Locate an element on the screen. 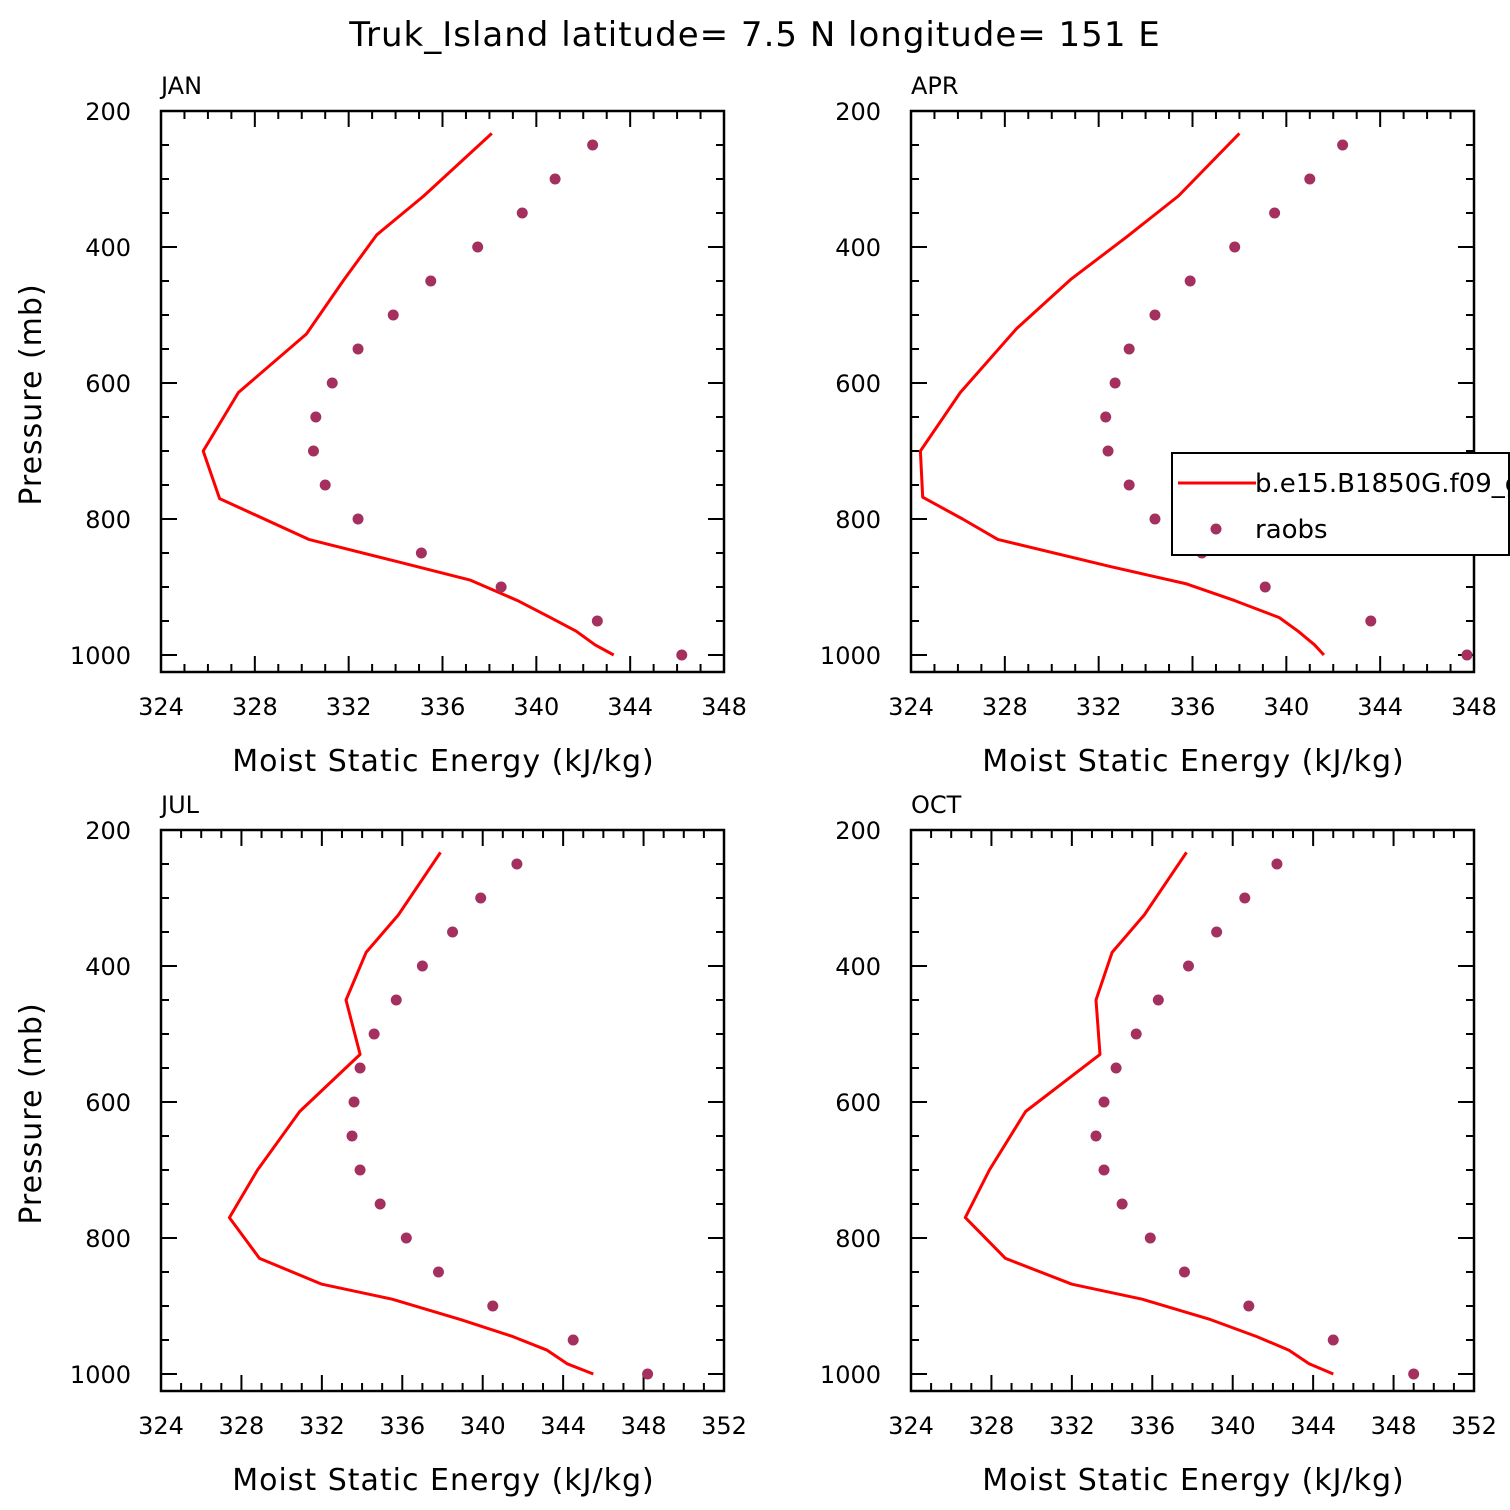 Image resolution: width=1510 pixels, height=1510 pixels. x-tick-label: 340 is located at coordinates (1286, 707).